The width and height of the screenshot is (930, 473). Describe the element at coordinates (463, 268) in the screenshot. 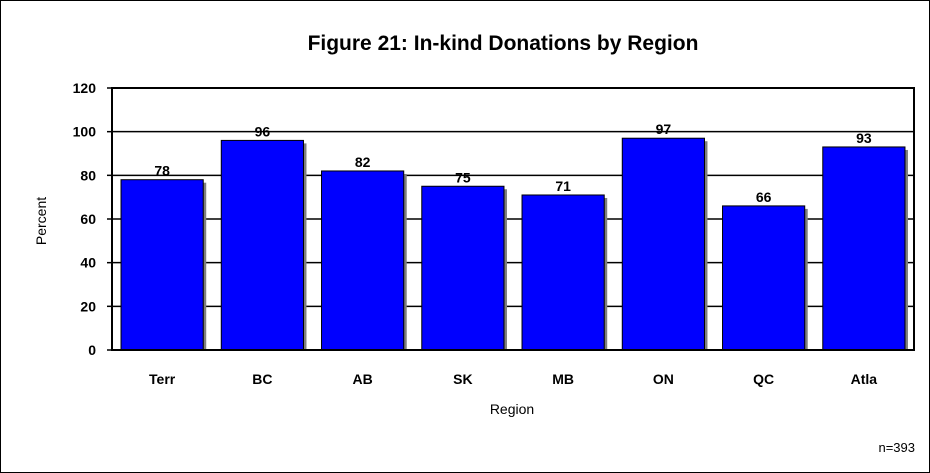

I see `bar-sk` at that location.